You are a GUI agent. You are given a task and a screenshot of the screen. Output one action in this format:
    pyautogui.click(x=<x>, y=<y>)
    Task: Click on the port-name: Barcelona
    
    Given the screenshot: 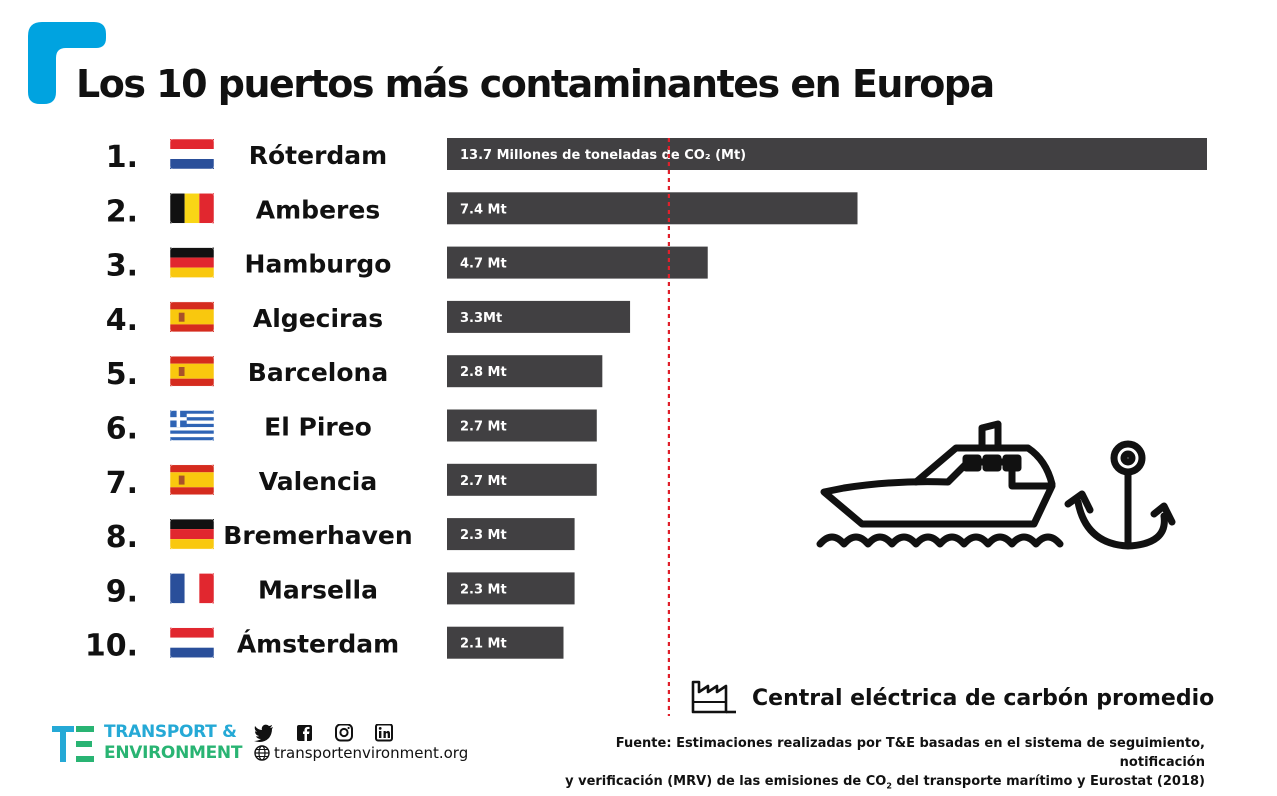 What is the action you would take?
    pyautogui.click(x=318, y=372)
    